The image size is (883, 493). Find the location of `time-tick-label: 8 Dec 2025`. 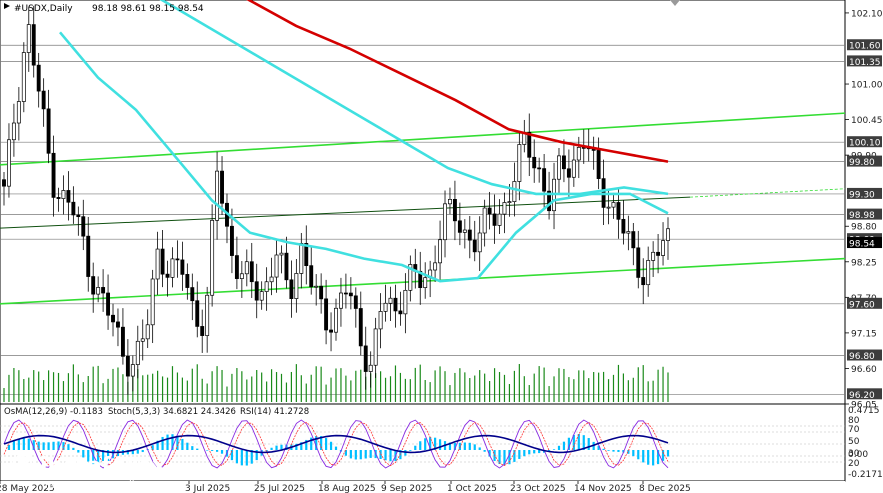

time-tick-label: 8 Dec 2025 is located at coordinates (665, 488).